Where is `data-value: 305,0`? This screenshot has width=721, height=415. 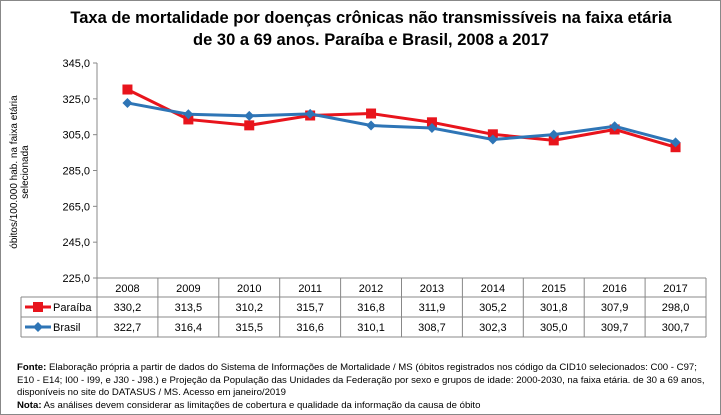 data-value: 305,0 is located at coordinates (554, 328).